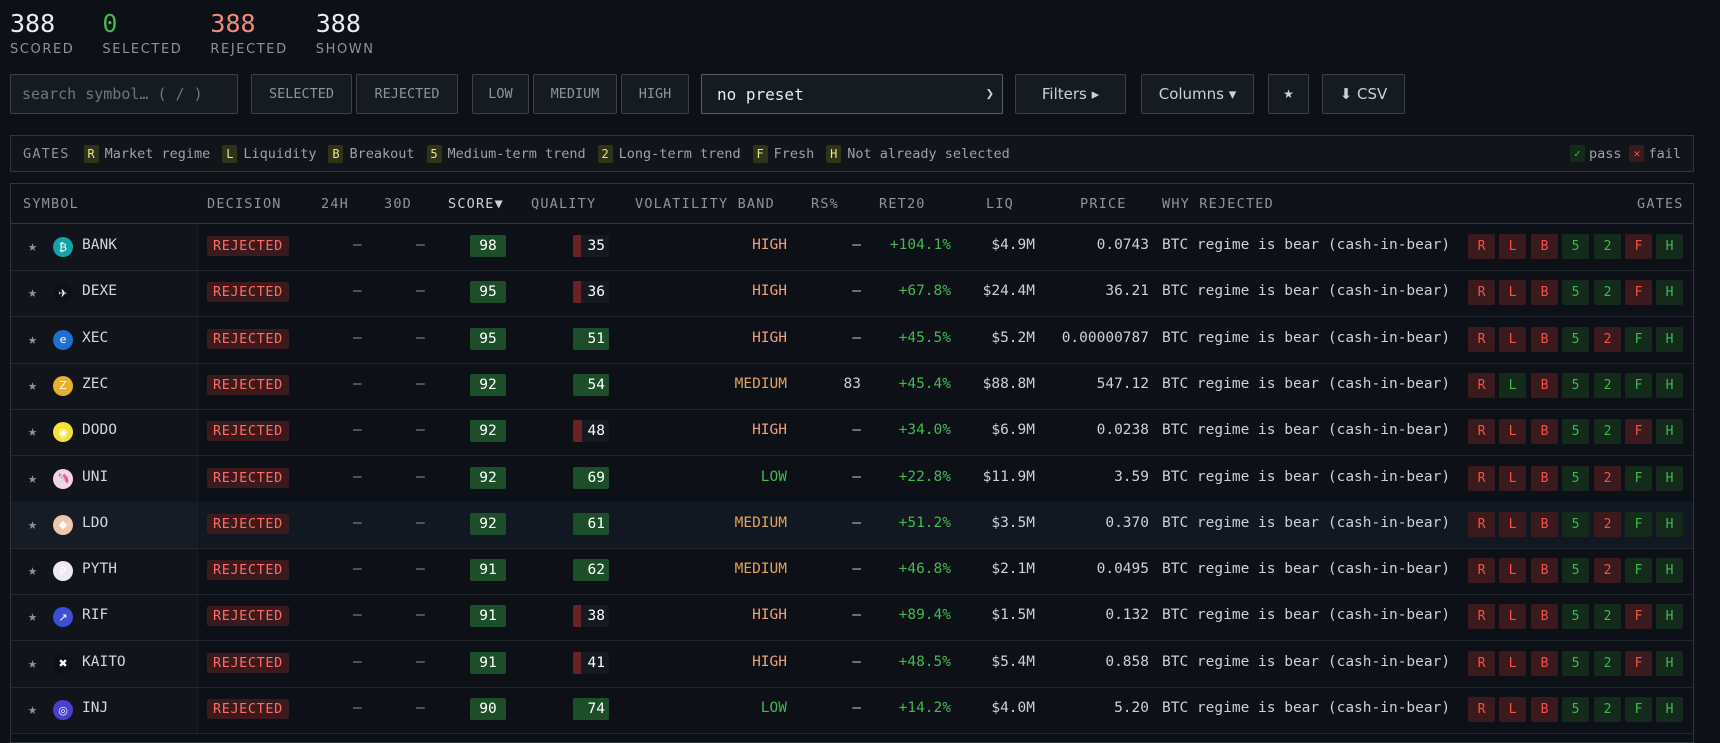  What do you see at coordinates (1363, 94) in the screenshot?
I see `csv-export-button: ⬇ CSV` at bounding box center [1363, 94].